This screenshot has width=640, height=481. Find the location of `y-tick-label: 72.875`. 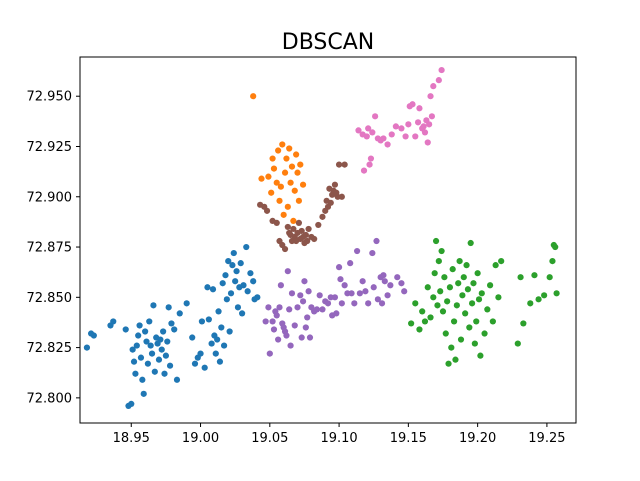

y-tick-label: 72.875 is located at coordinates (50, 248).